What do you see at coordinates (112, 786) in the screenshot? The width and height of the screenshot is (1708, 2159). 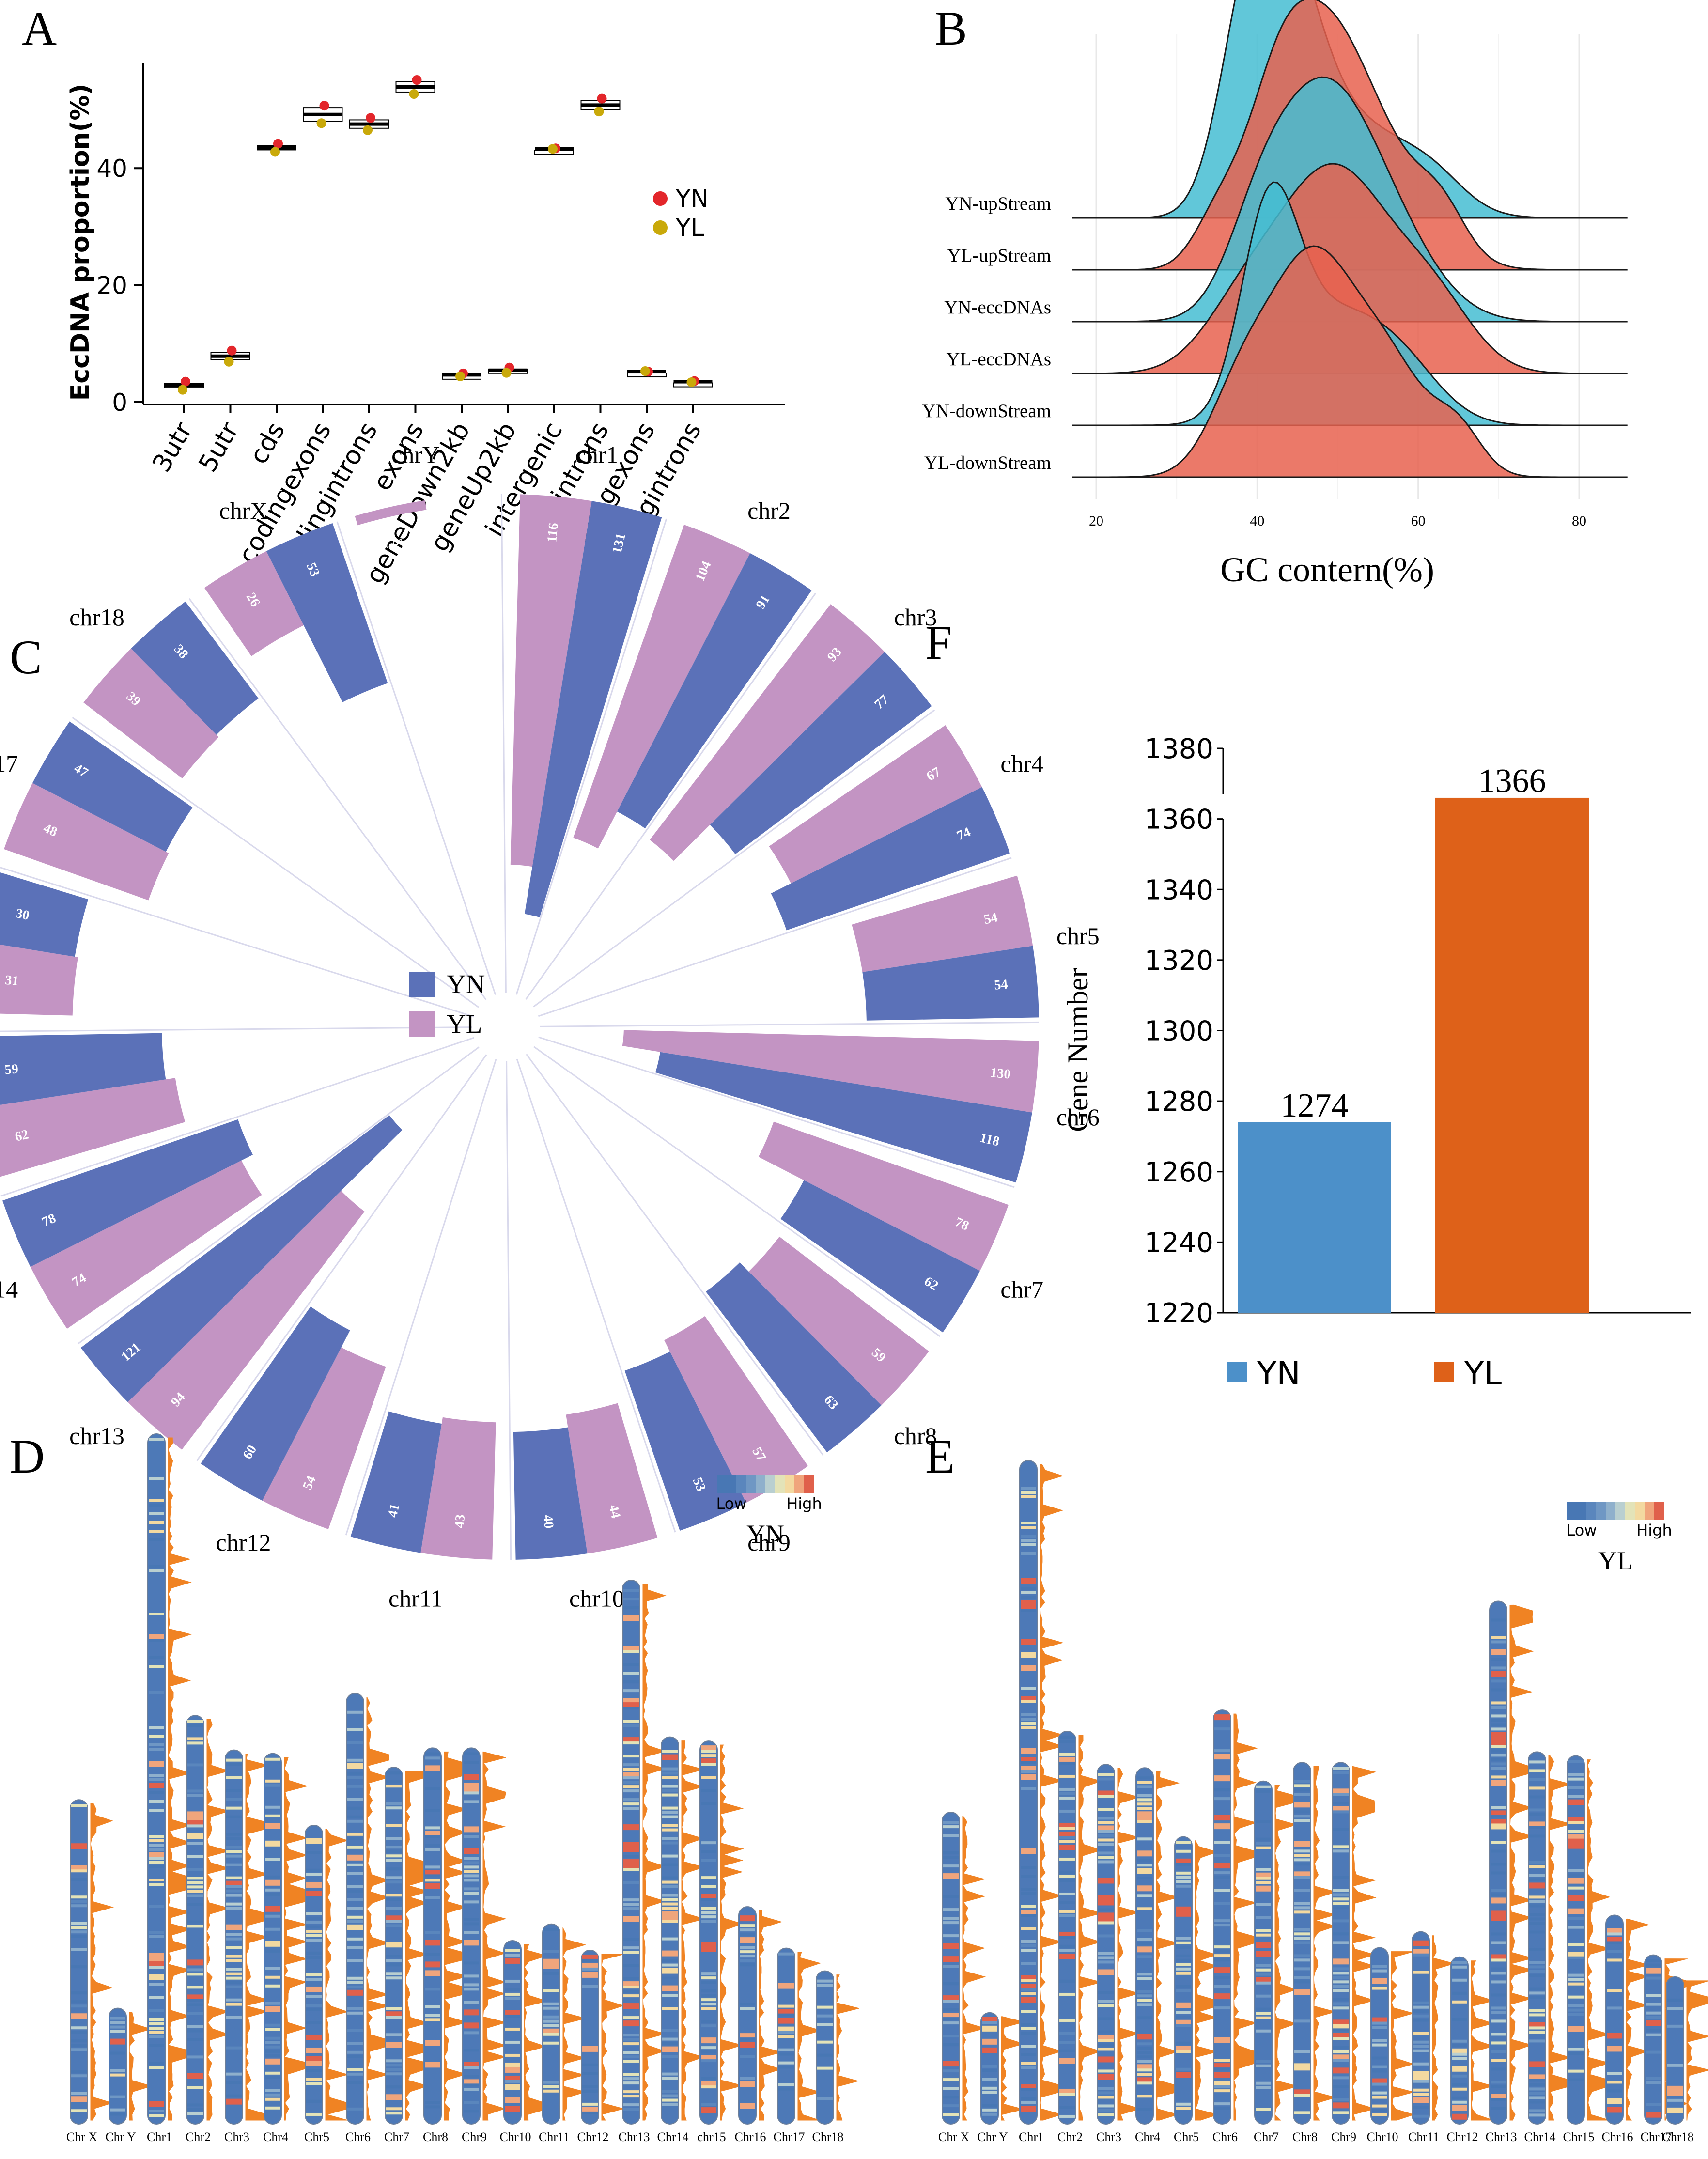 I see `bar-yn-chr17` at bounding box center [112, 786].